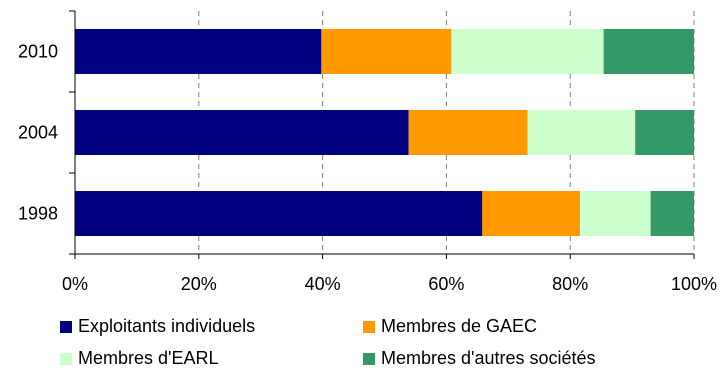 The image size is (721, 376). Describe the element at coordinates (75, 284) in the screenshot. I see `x-tick-label: 0%` at that location.